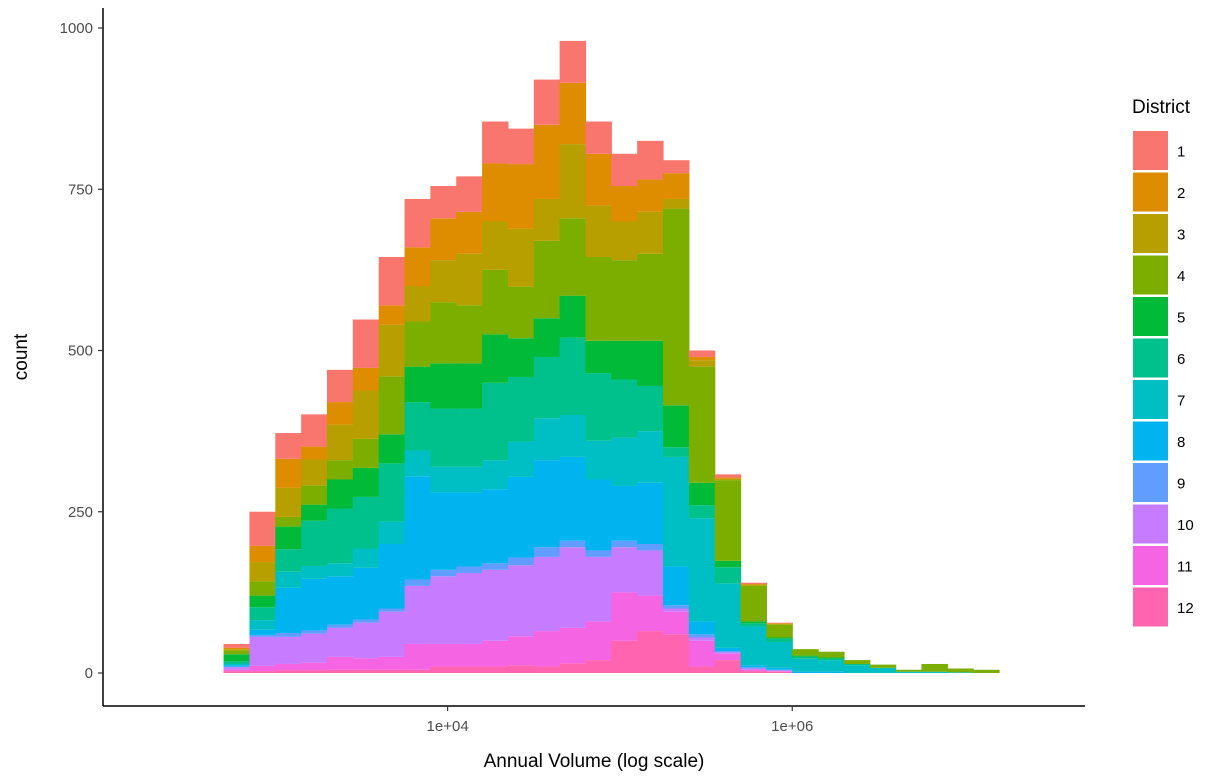 The height and width of the screenshot is (782, 1223). I want to click on y-tick-label-2: 500, so click(80, 351).